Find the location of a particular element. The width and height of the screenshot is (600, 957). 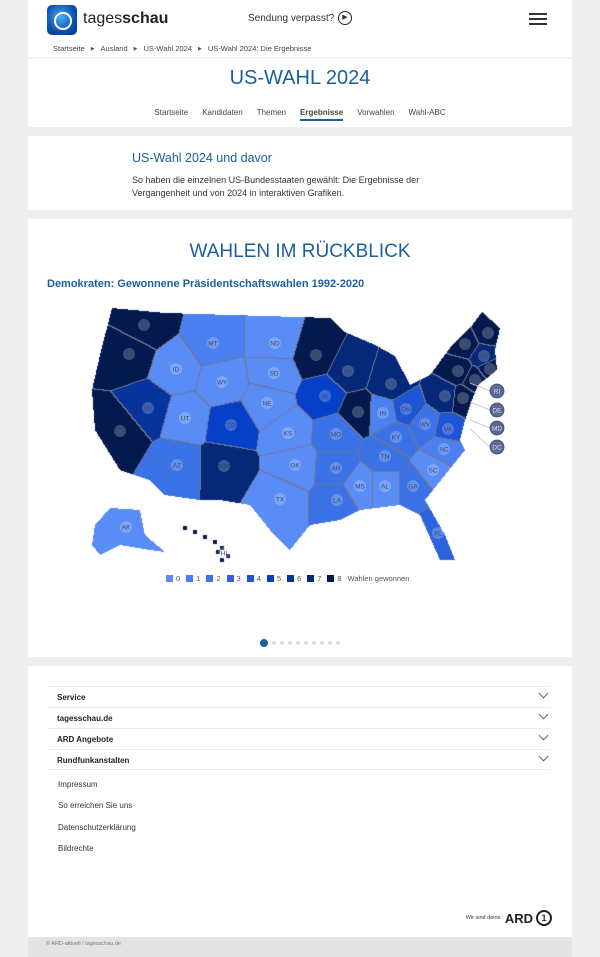

missed-show-link: Sendung verpasst? is located at coordinates (291, 18).